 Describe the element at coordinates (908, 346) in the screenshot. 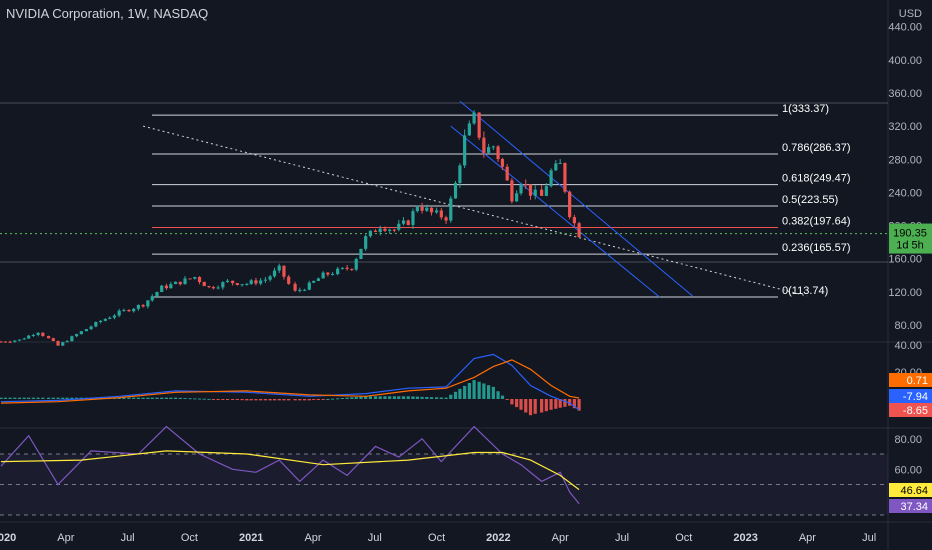

I see `y-tick-label: 40.00` at that location.